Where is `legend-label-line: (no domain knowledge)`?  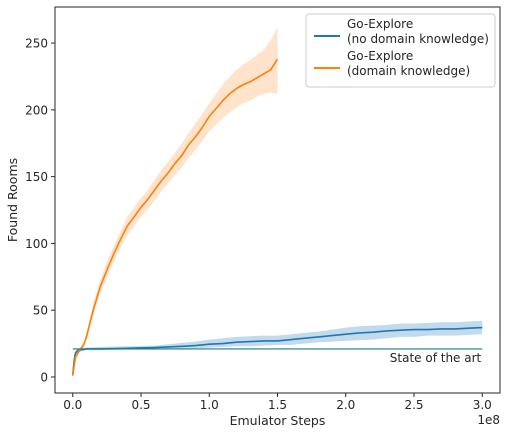 legend-label-line: (no domain knowledge) is located at coordinates (418, 39).